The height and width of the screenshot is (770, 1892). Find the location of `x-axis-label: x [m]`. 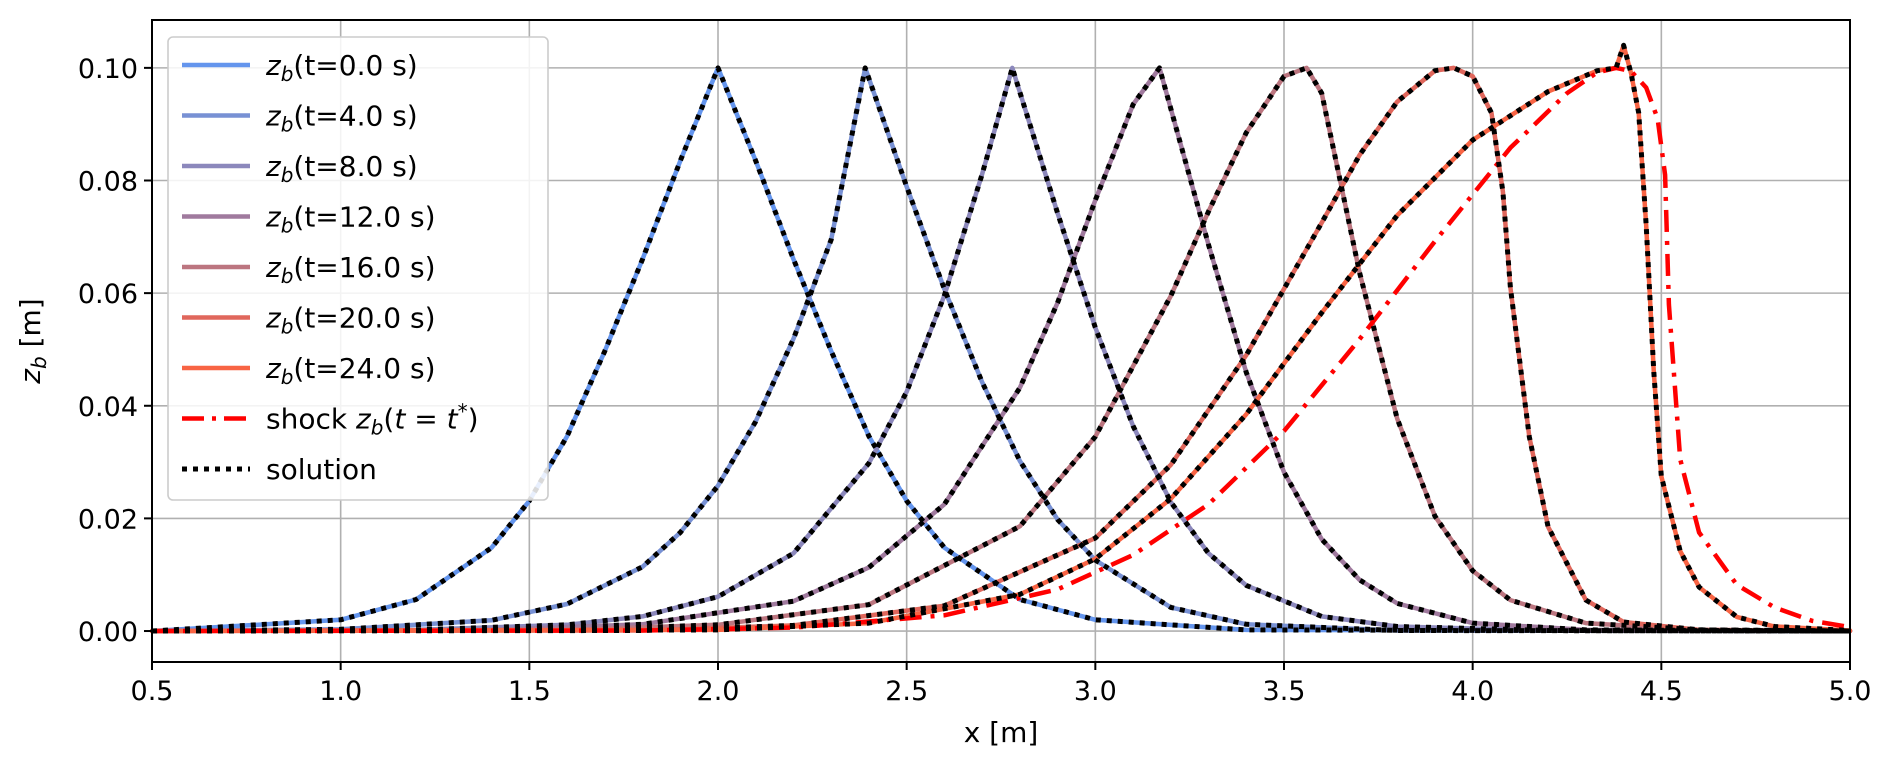

x-axis-label: x [m] is located at coordinates (1001, 732).